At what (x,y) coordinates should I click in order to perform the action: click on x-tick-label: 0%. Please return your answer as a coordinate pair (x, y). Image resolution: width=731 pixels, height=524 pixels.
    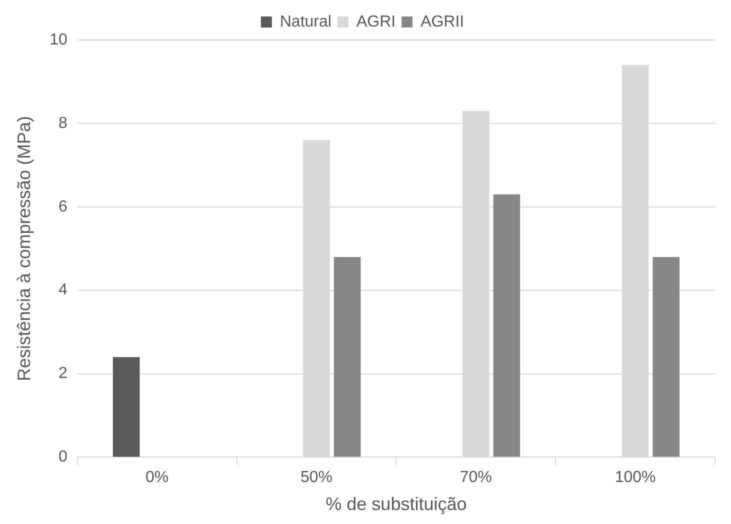
    Looking at the image, I should click on (157, 477).